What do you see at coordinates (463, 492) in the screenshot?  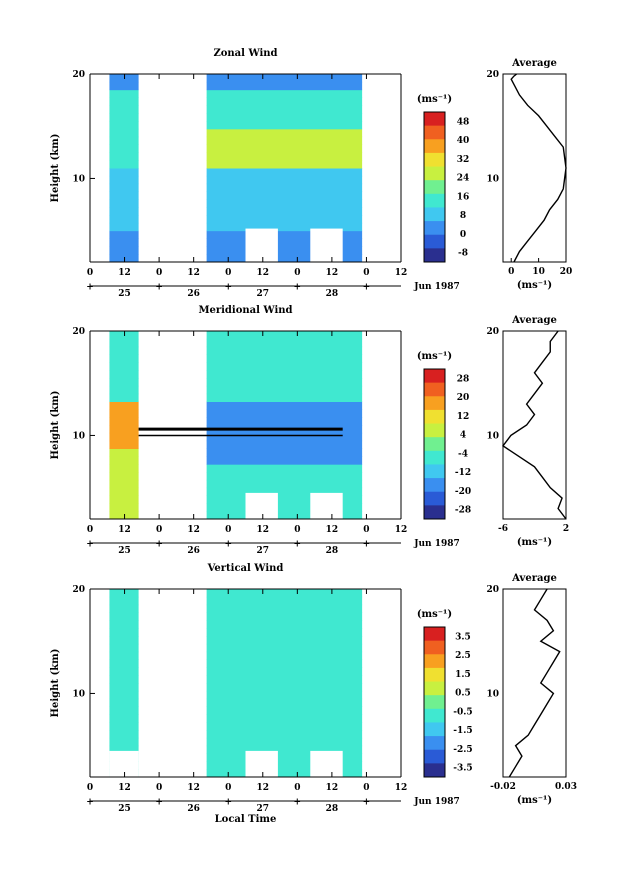 I see `colorbar-tick-label: -20` at bounding box center [463, 492].